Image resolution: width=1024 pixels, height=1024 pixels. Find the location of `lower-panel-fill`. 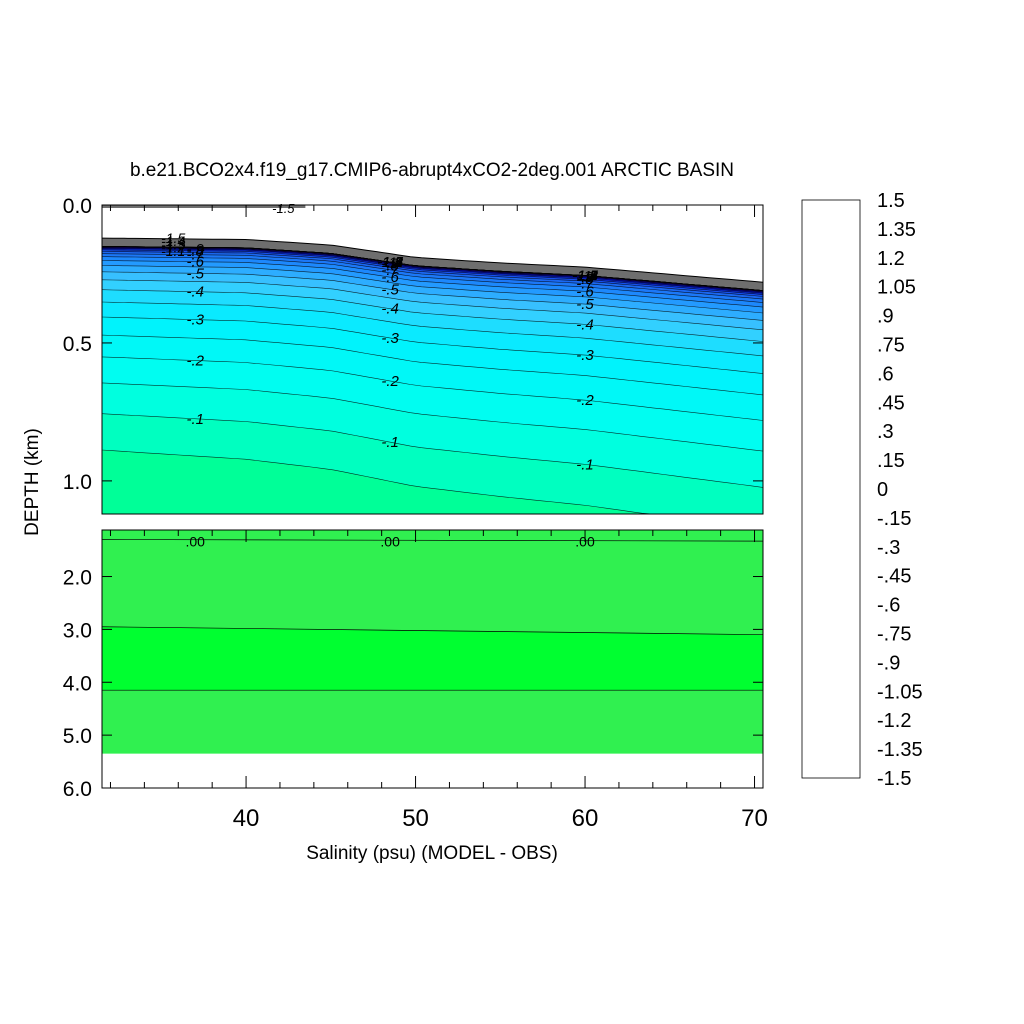

lower-panel-fill is located at coordinates (432, 642).